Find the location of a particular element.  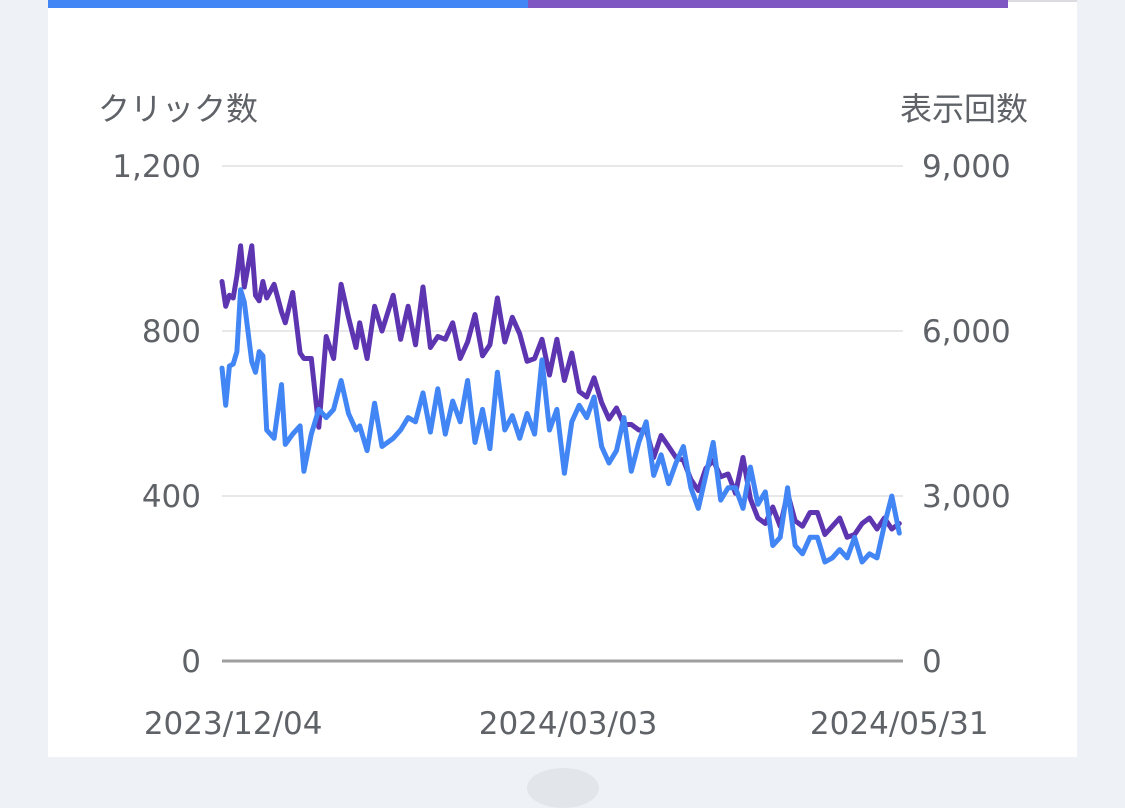

left-axis-tick-label: 800 is located at coordinates (171, 332).